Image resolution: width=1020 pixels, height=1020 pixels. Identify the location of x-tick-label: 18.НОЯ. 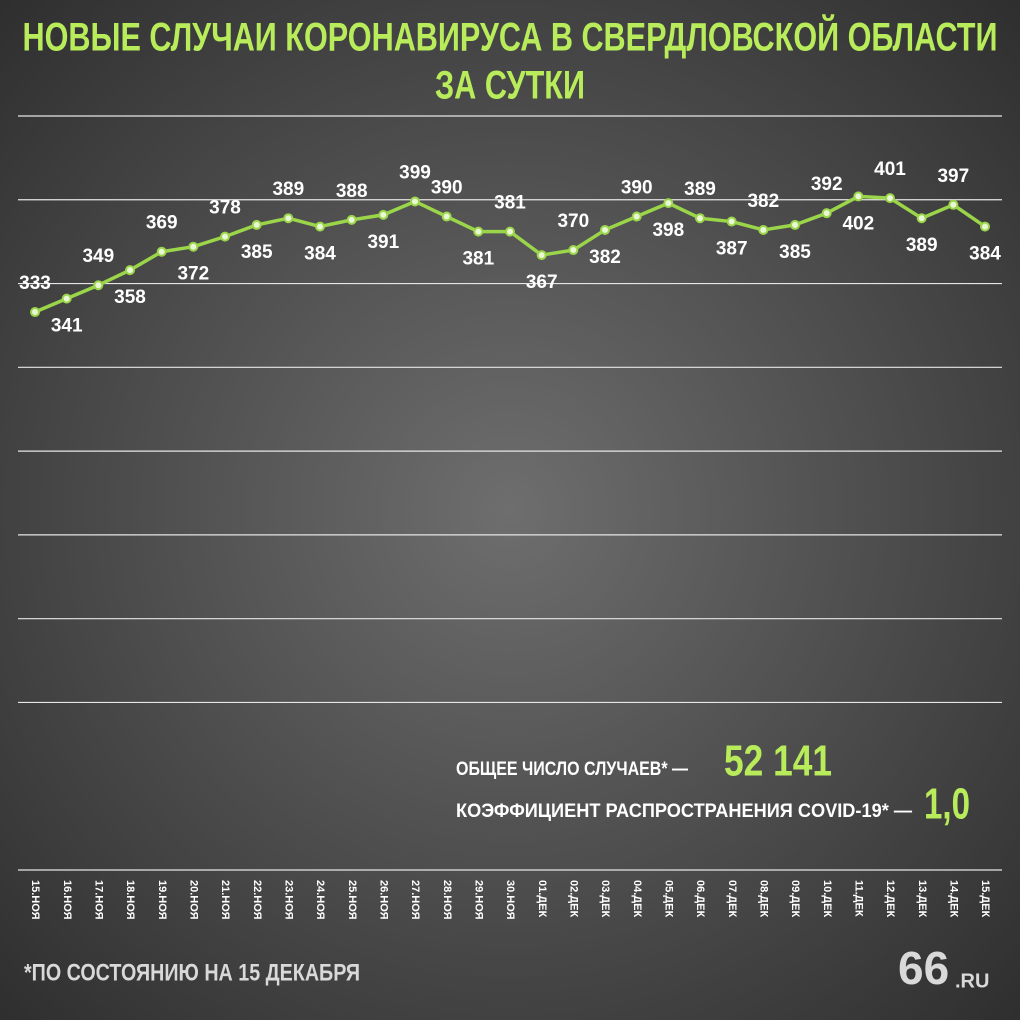
(130, 900).